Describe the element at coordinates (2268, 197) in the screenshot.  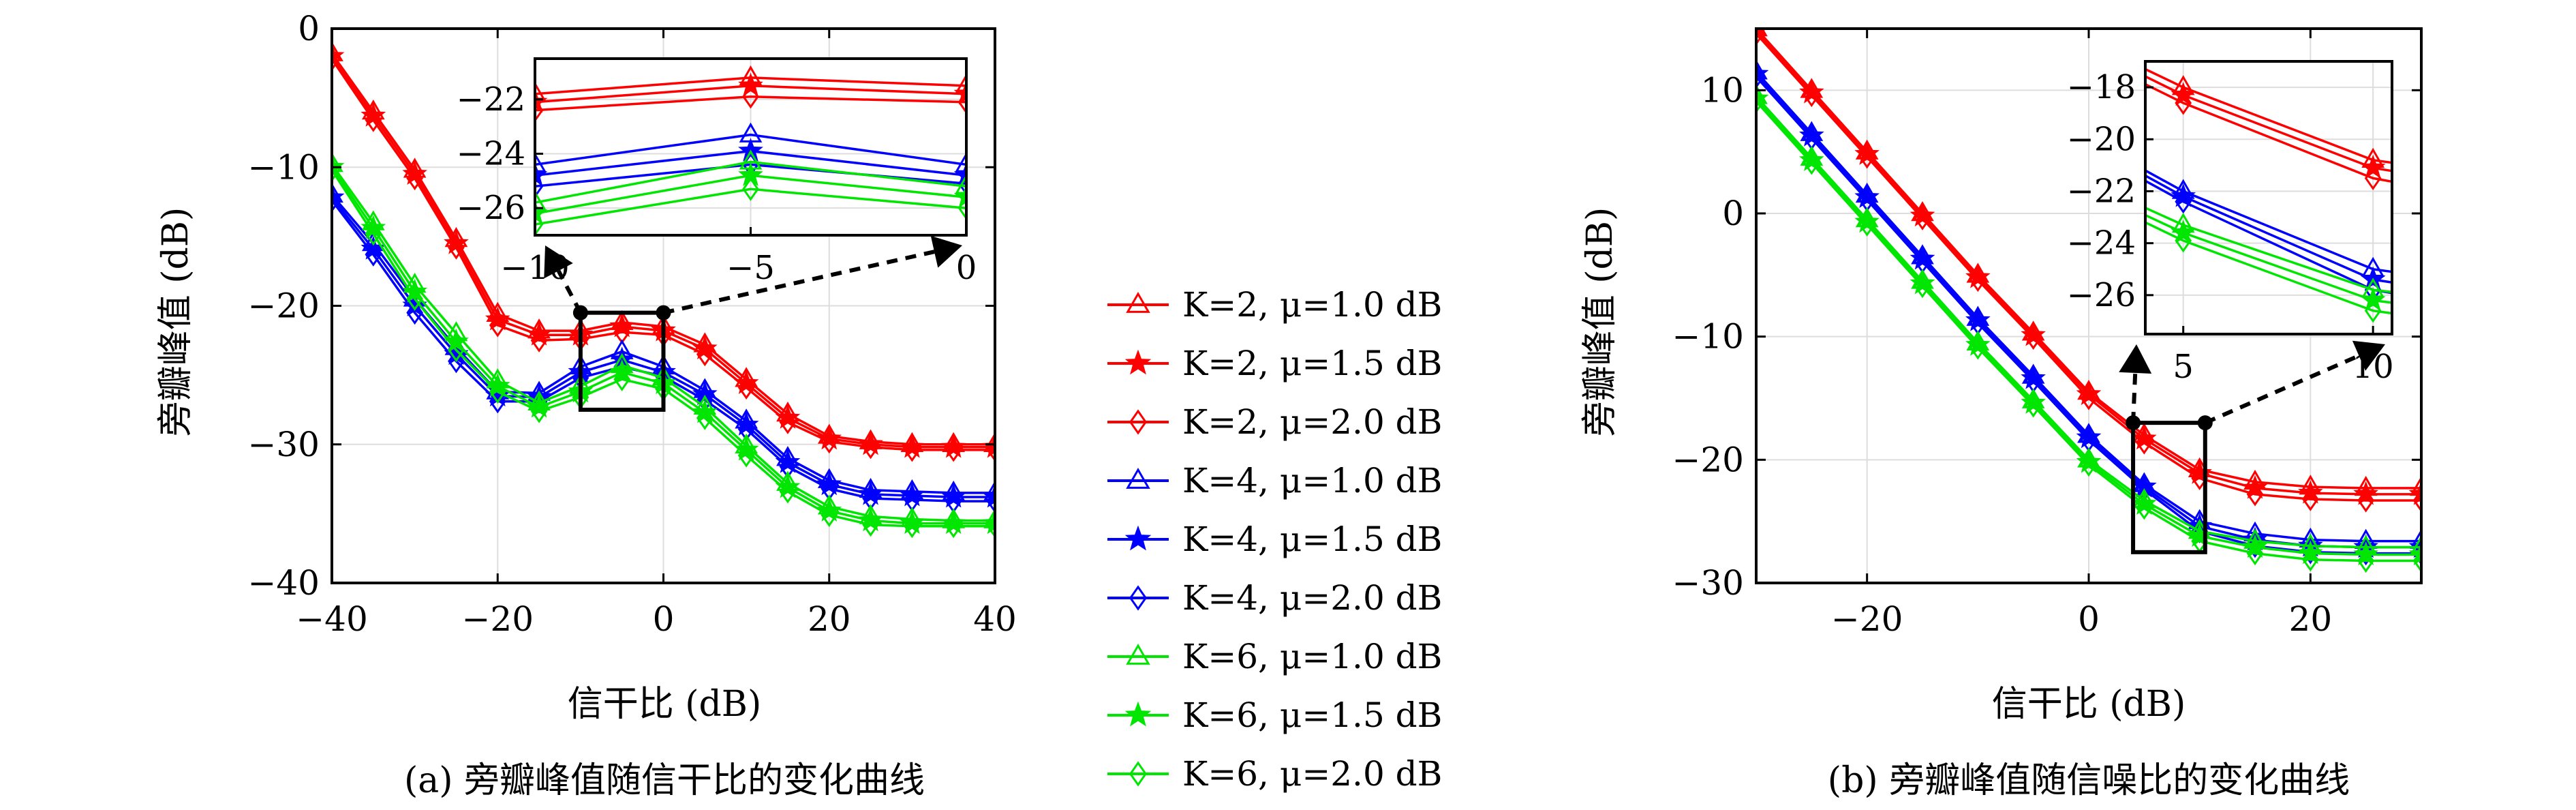
I see `inset-frame` at that location.